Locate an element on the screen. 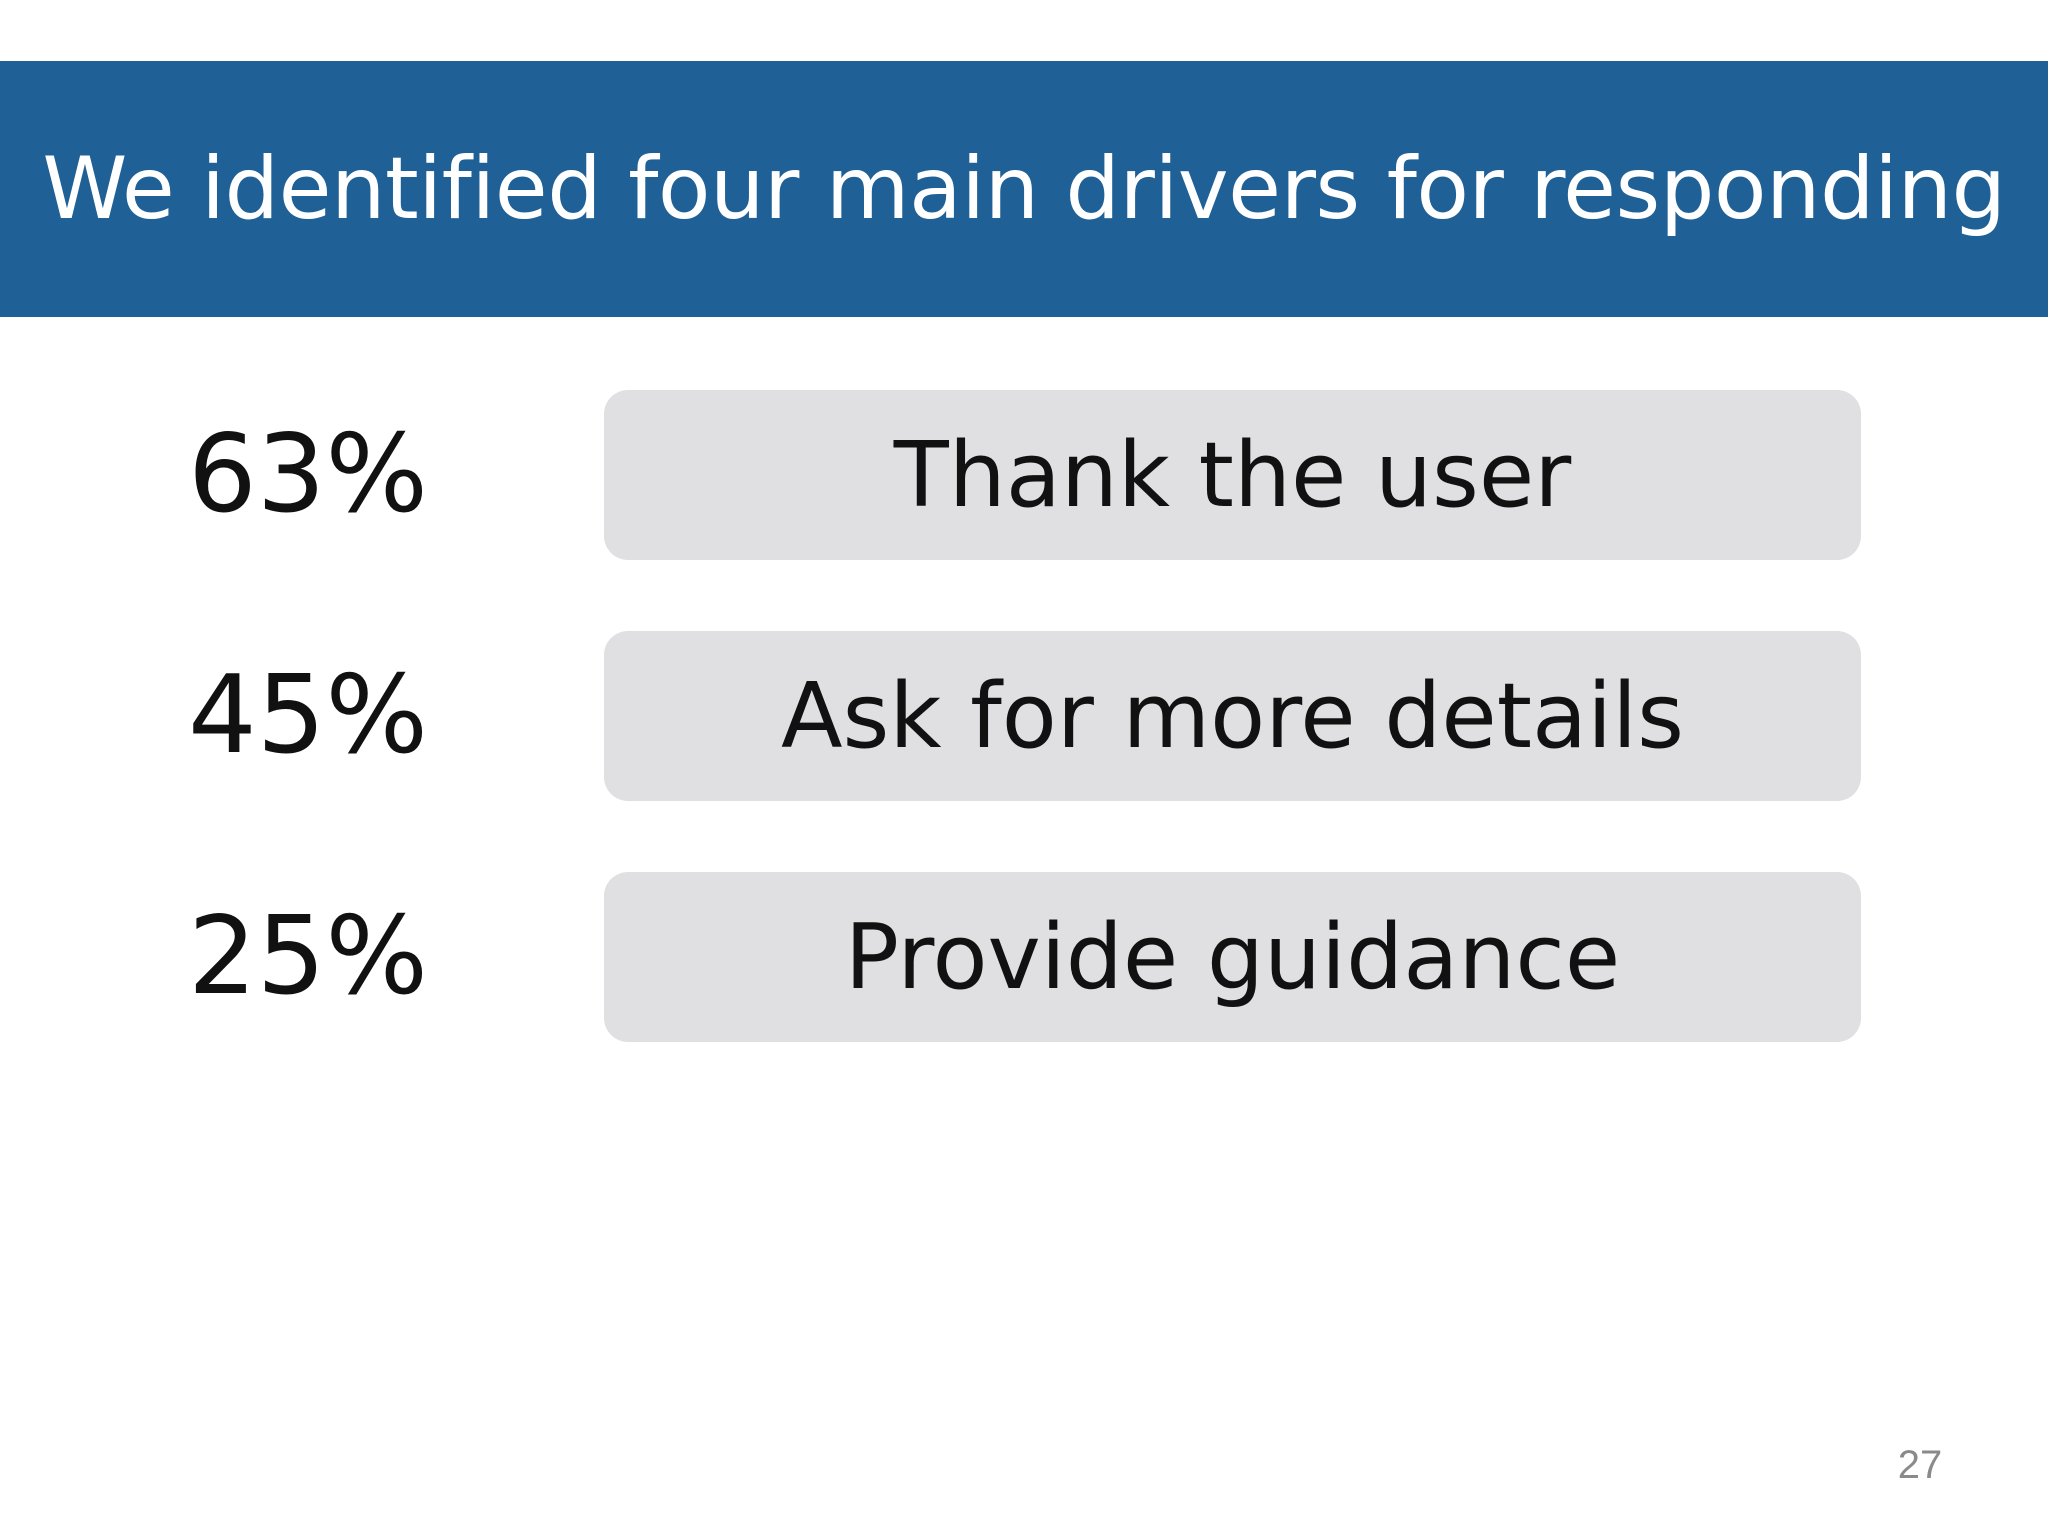  driver-label: Provide guidance is located at coordinates (1232, 957).